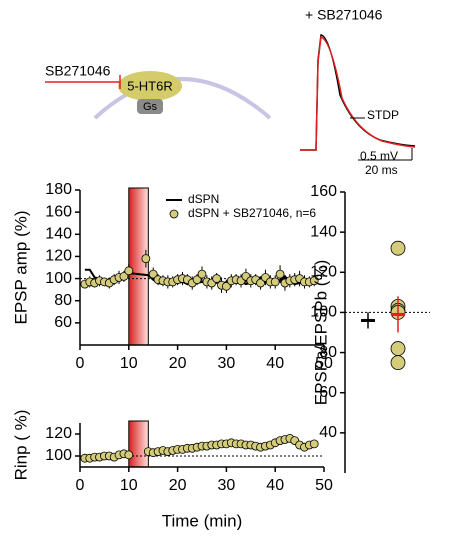  I want to click on gs-shape, so click(150, 106).